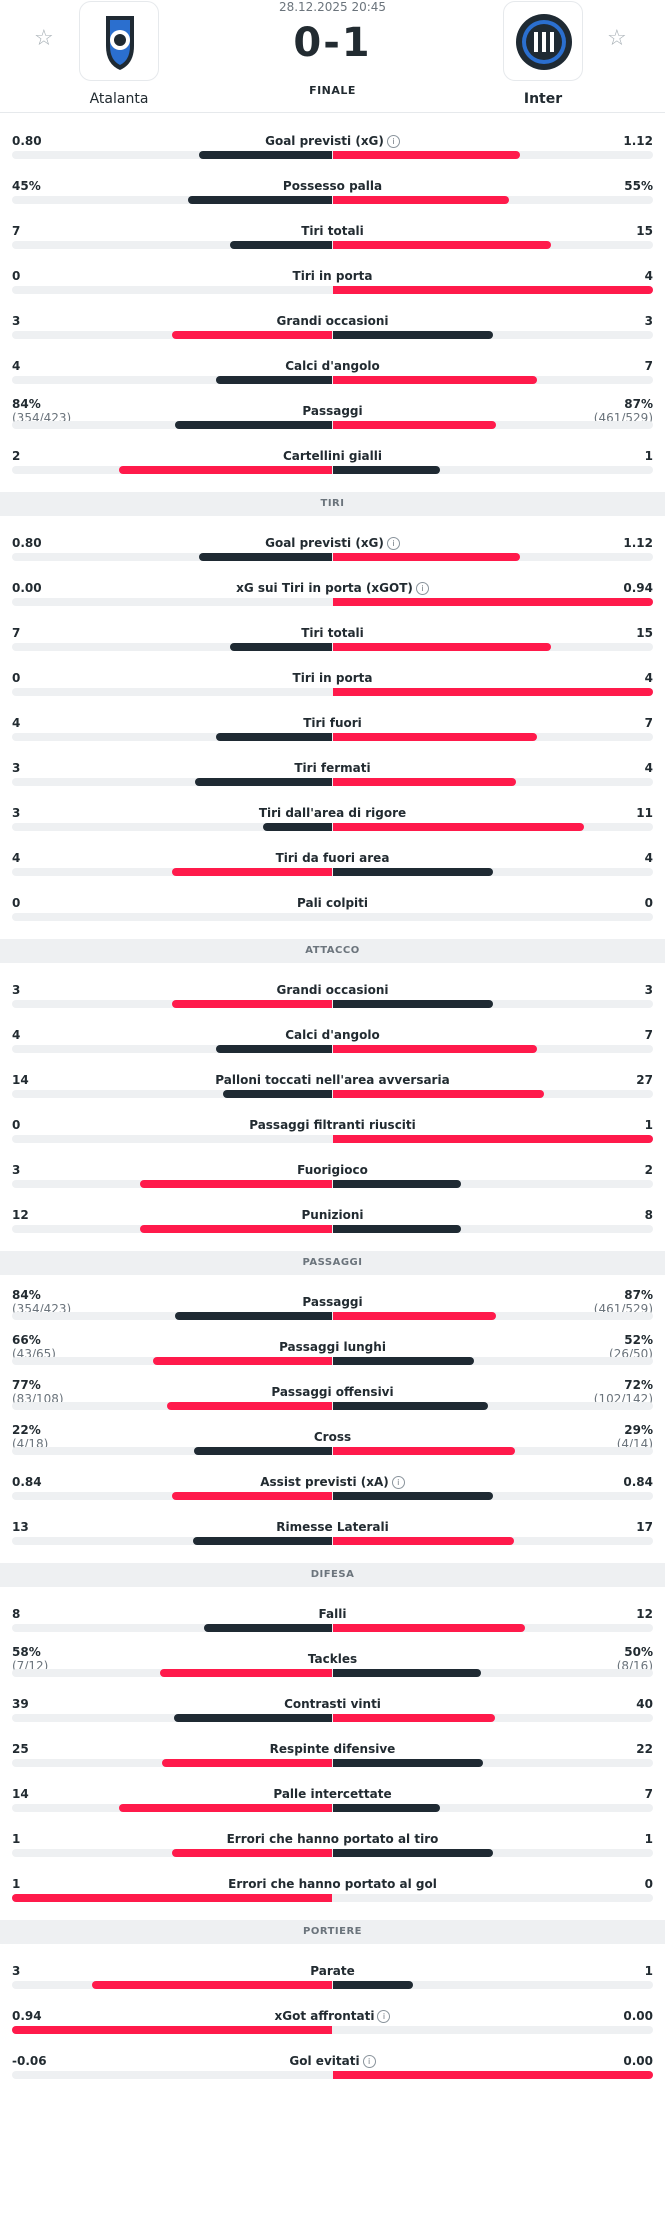 The height and width of the screenshot is (2229, 665). Describe the element at coordinates (332, 554) in the screenshot. I see `stat-row: 0.80 Goal previsti (xG) i 1.12` at that location.